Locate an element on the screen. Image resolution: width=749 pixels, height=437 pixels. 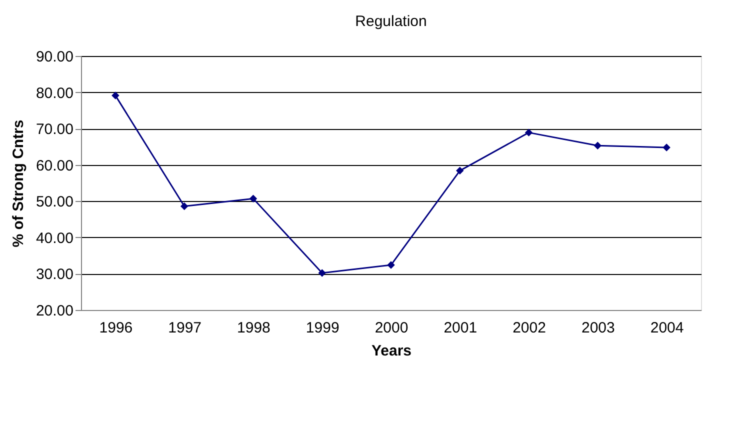
y-tick-label: 50.00 is located at coordinates (55, 202).